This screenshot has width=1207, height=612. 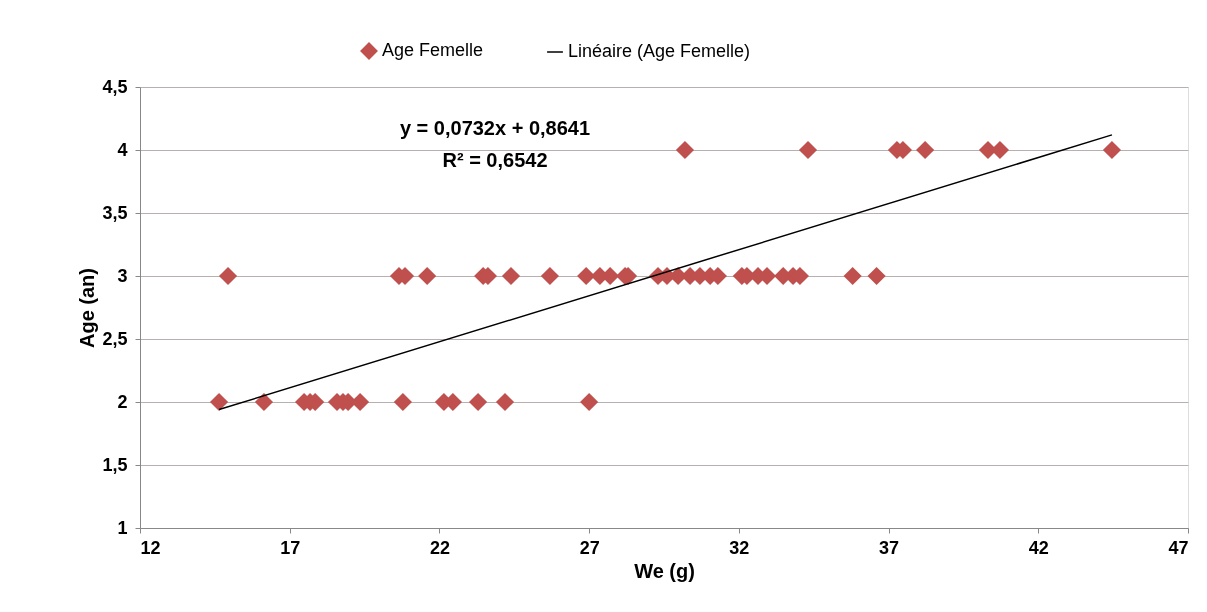 I want to click on y-tick-label: 1,5, so click(x=115, y=464).